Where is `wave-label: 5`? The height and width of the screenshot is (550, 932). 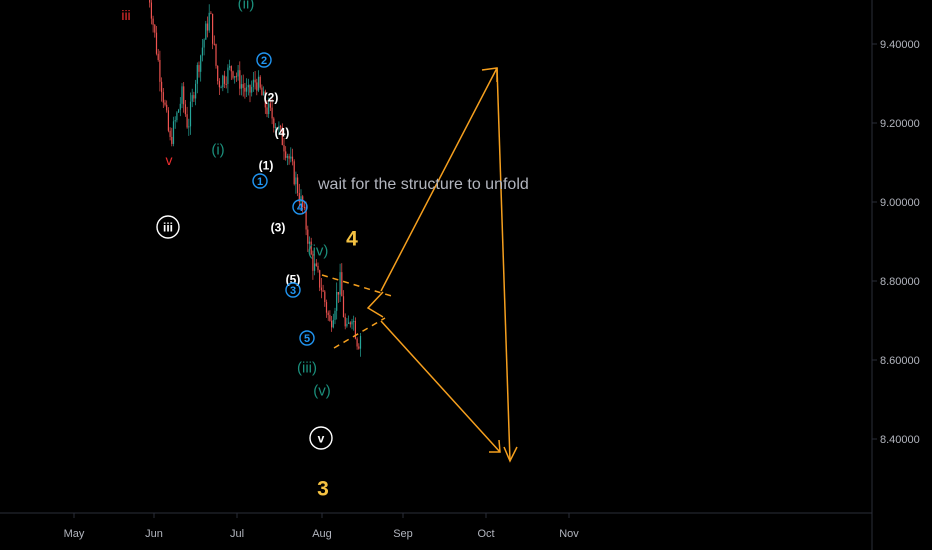 wave-label: 5 is located at coordinates (307, 339).